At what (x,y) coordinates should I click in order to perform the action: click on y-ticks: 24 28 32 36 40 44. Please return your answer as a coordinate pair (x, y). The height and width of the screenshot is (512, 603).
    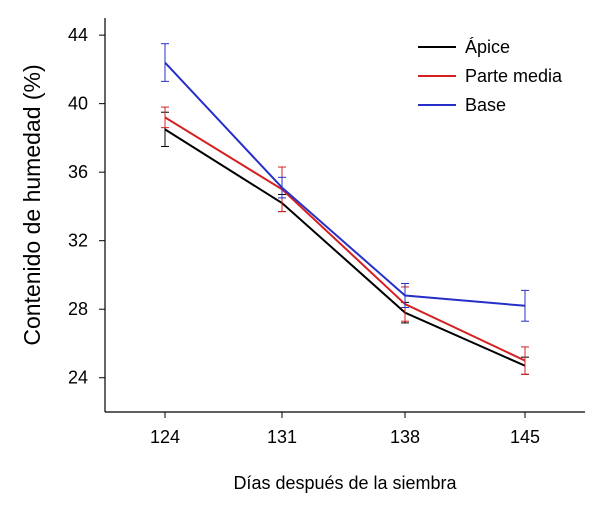
    Looking at the image, I should click on (86, 206).